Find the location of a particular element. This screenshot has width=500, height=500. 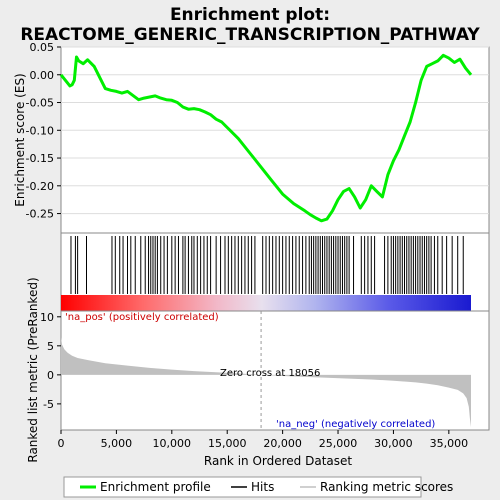

es-y-tick-label: 0.05 is located at coordinates (42, 47).